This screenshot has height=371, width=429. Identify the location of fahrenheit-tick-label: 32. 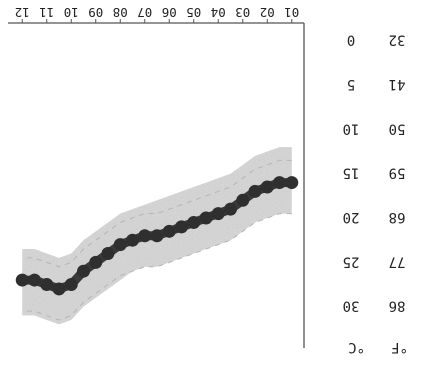
(397, 40).